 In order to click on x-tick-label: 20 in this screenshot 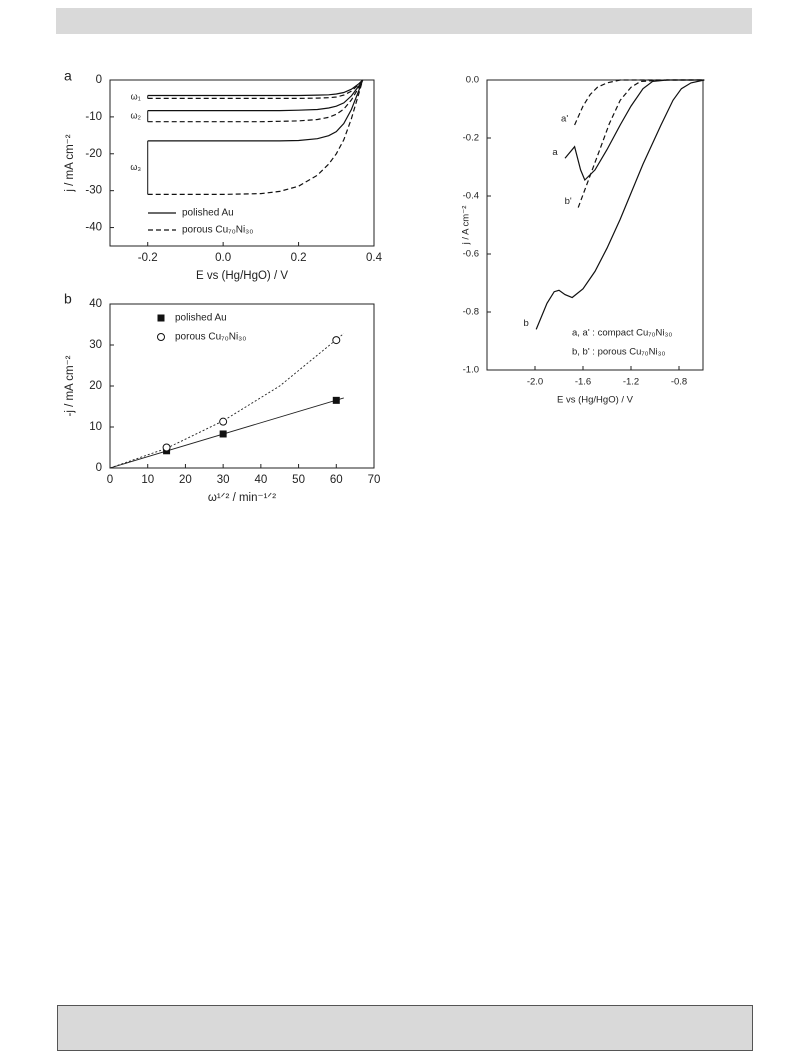, I will do `click(185, 480)`.